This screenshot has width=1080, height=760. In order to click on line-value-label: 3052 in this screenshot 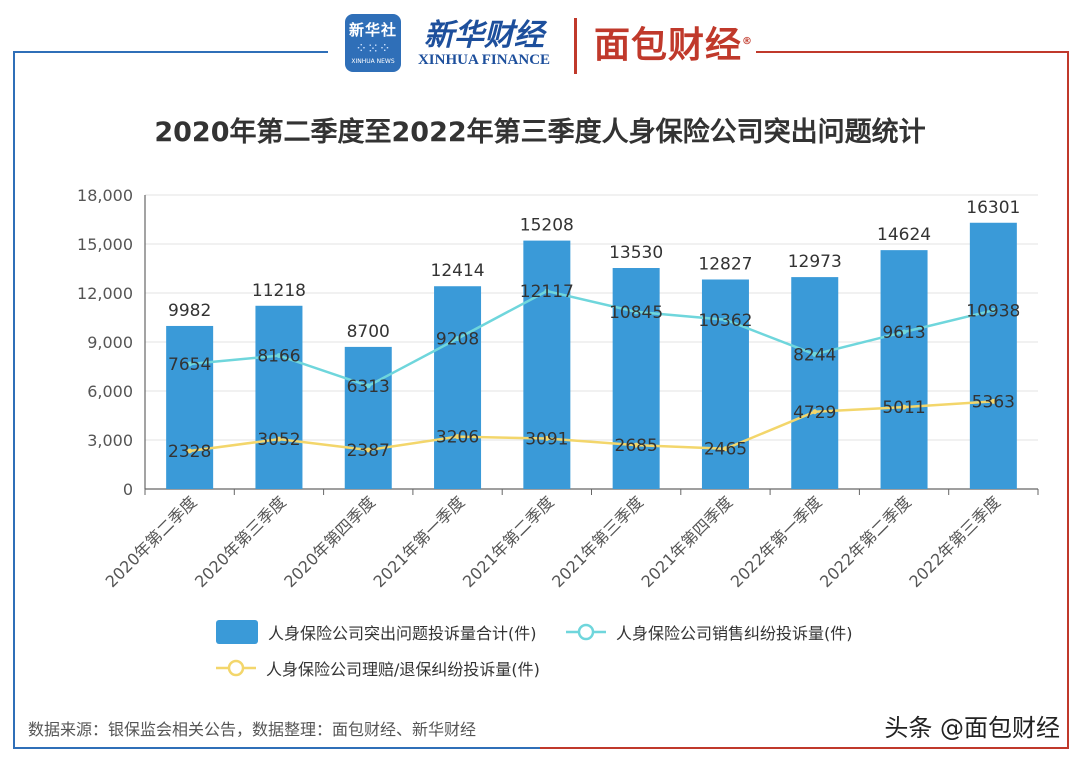, I will do `click(278, 440)`.